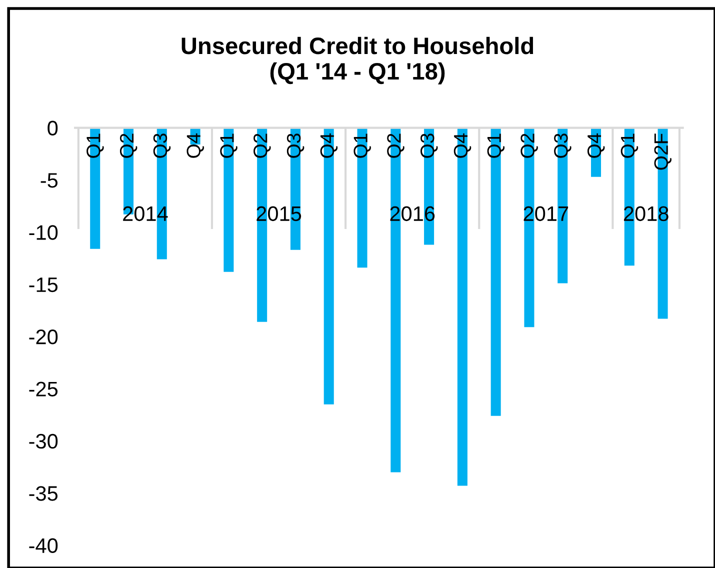  I want to click on y-tick-label: -15, so click(43, 285).